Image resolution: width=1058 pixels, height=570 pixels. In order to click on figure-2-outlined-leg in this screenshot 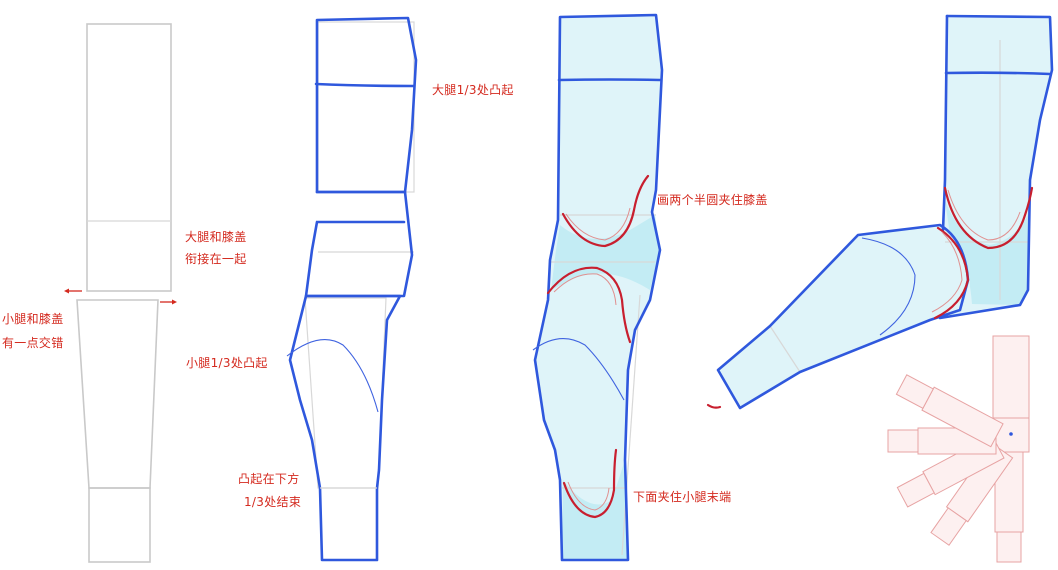, I will do `click(352, 289)`.